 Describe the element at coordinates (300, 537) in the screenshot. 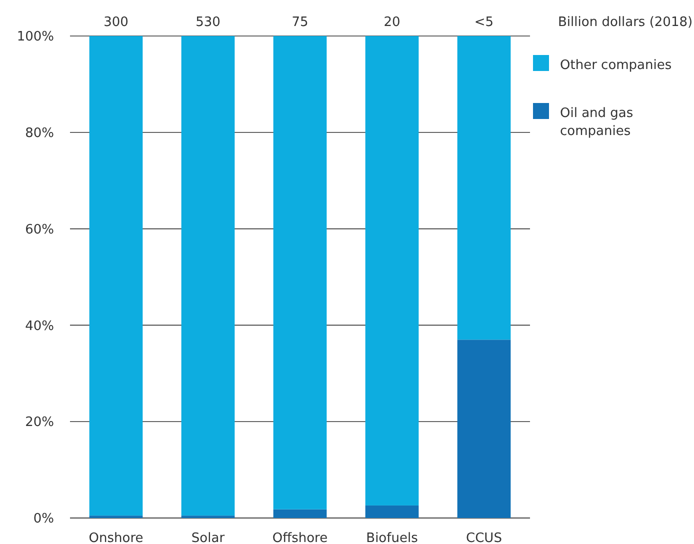

I see `x-tick-label: Offshore` at that location.